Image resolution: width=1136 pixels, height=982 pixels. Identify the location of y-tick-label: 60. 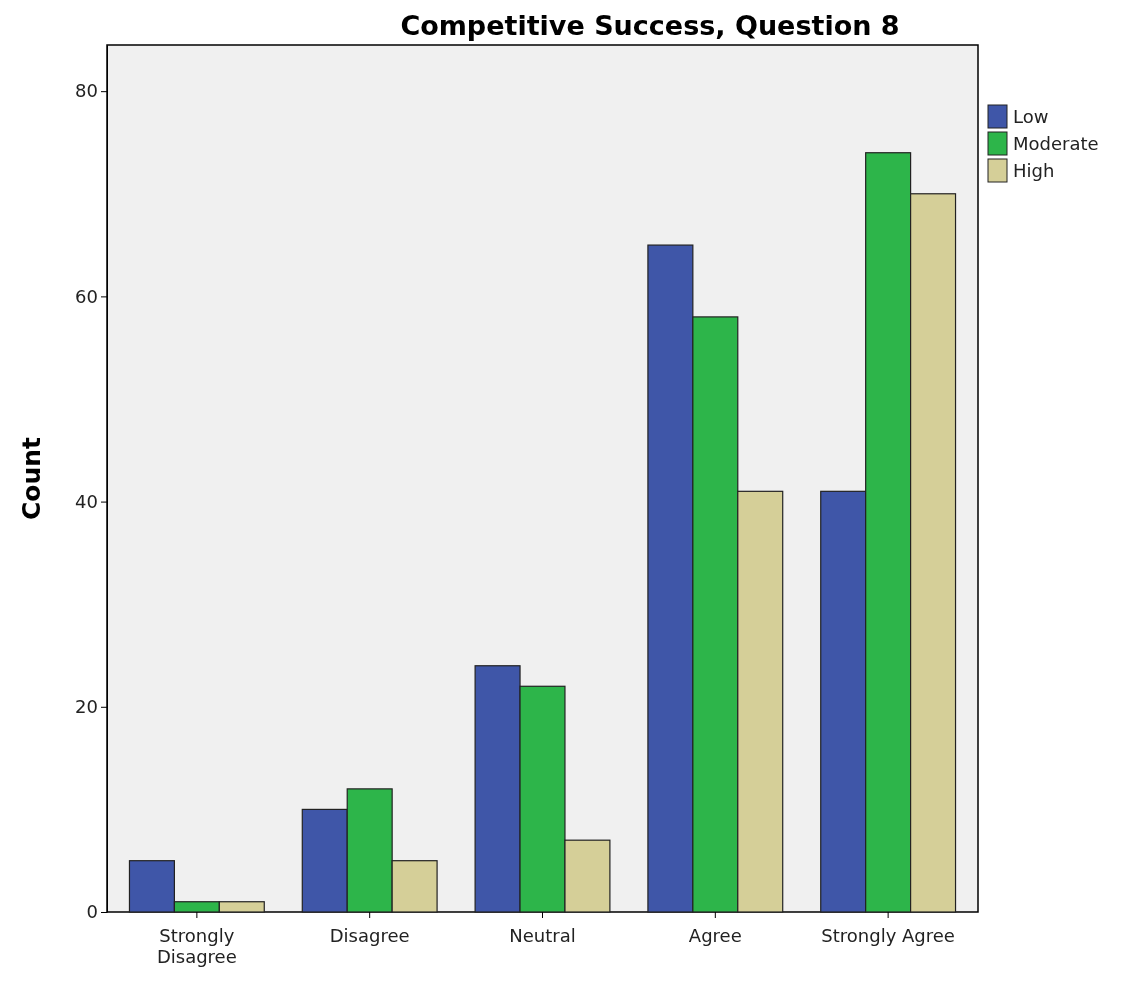
(86, 296).